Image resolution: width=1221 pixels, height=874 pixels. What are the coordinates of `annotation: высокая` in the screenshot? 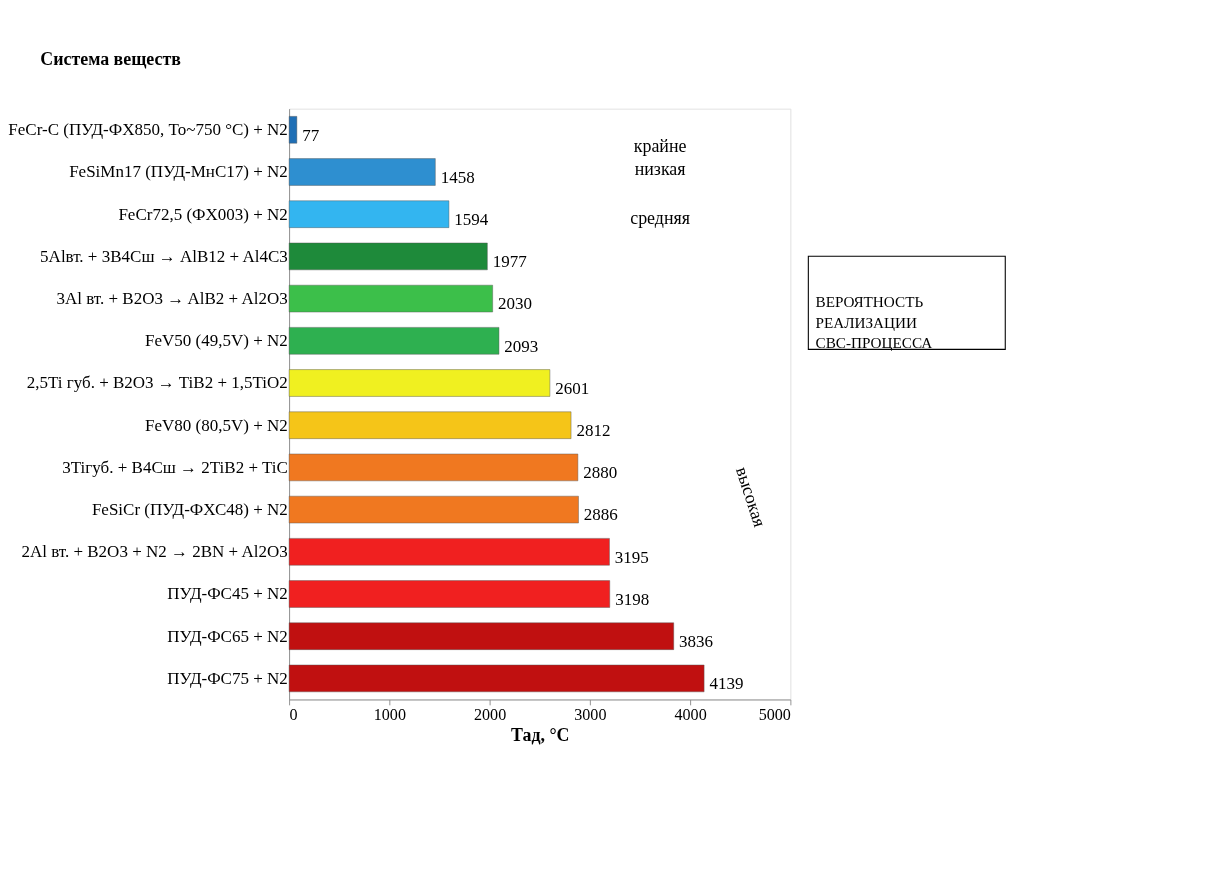 It's located at (751, 497).